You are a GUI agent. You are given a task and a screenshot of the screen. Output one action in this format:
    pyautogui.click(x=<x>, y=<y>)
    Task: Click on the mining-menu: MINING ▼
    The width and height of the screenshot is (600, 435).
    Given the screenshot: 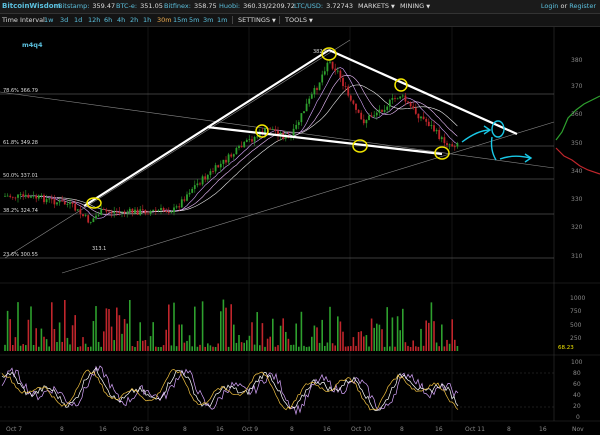 What is the action you would take?
    pyautogui.click(x=415, y=6)
    